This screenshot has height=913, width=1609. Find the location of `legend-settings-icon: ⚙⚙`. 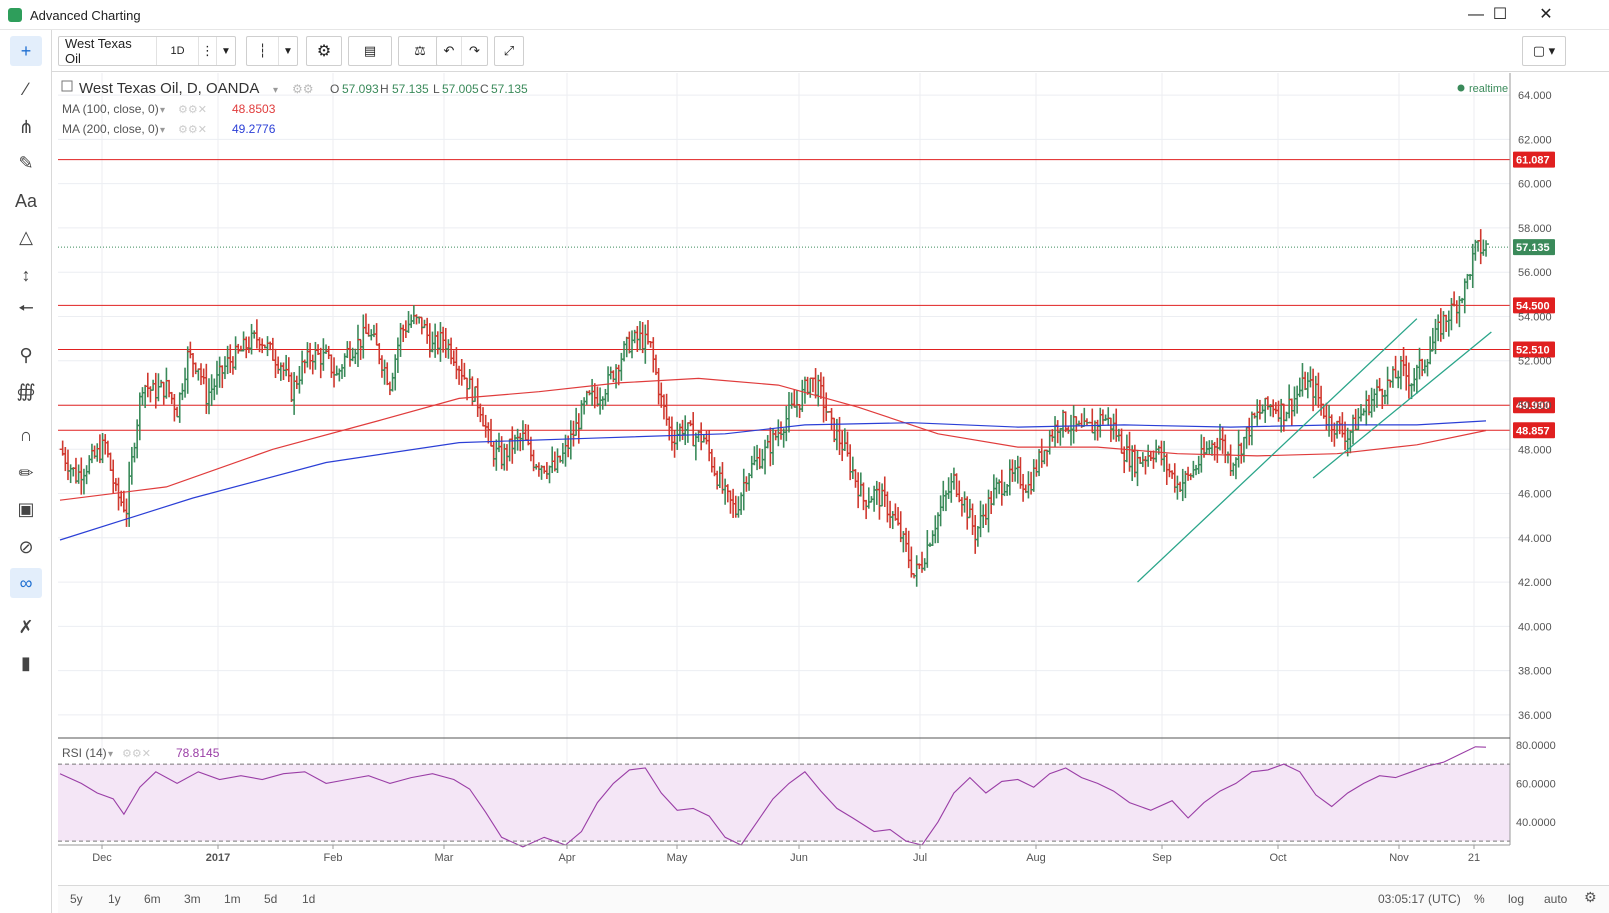

legend-settings-icon: ⚙⚙ is located at coordinates (303, 89).